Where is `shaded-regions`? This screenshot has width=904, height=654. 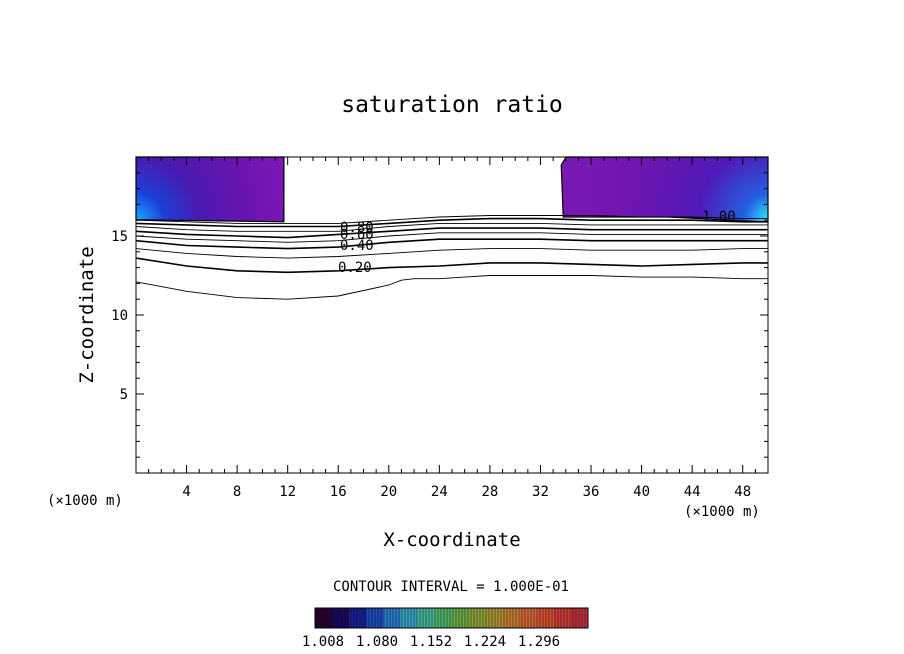 shaded-regions is located at coordinates (452, 189).